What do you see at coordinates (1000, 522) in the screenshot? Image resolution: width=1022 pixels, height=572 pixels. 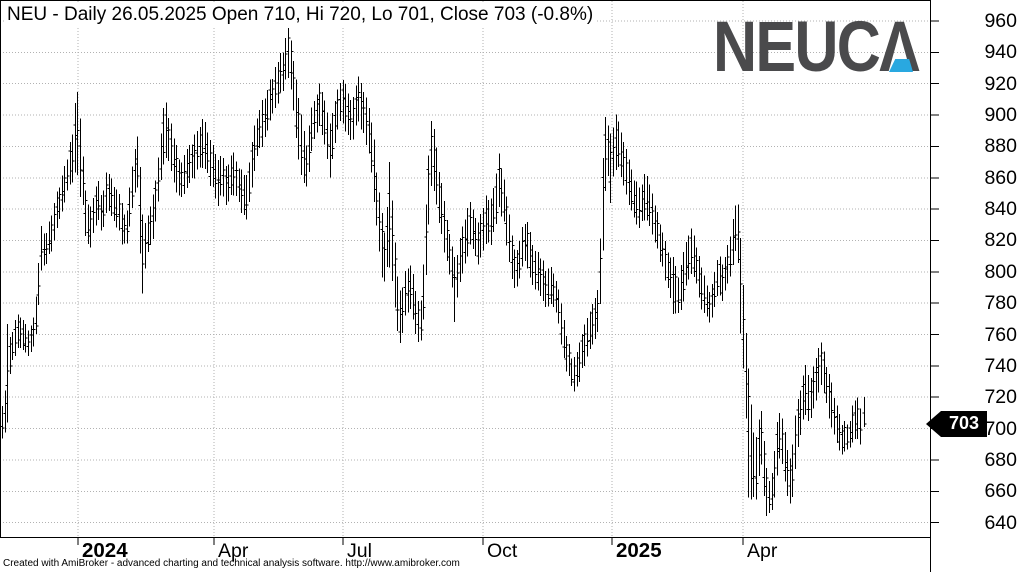 I see `y-axis-label: 640` at bounding box center [1000, 522].